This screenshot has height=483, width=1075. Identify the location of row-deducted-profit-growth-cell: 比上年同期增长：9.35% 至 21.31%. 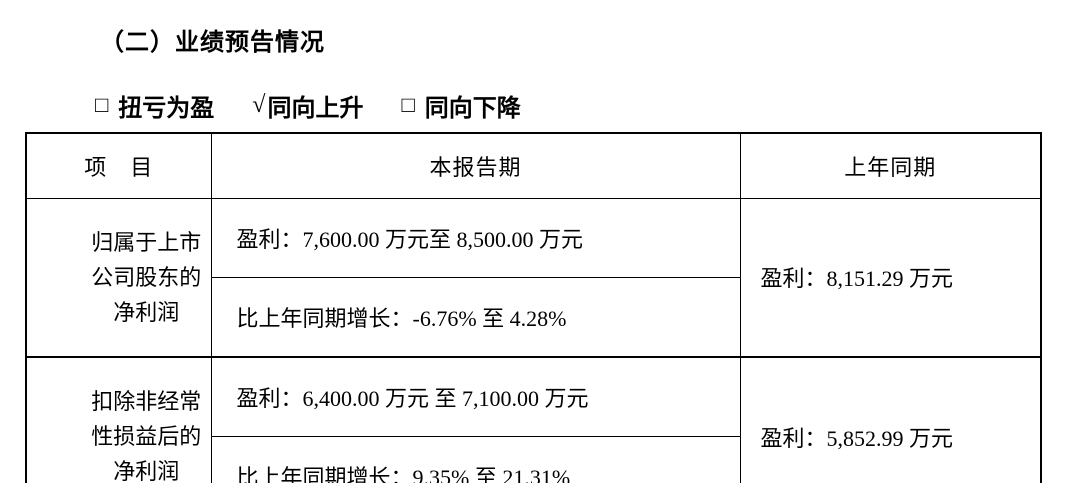
(475, 459).